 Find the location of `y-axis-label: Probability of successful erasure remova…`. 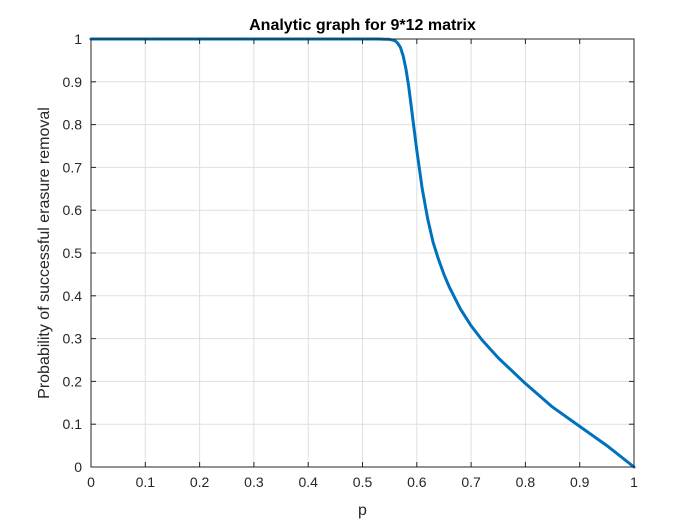

y-axis-label: Probability of successful erasure remova… is located at coordinates (44, 253).